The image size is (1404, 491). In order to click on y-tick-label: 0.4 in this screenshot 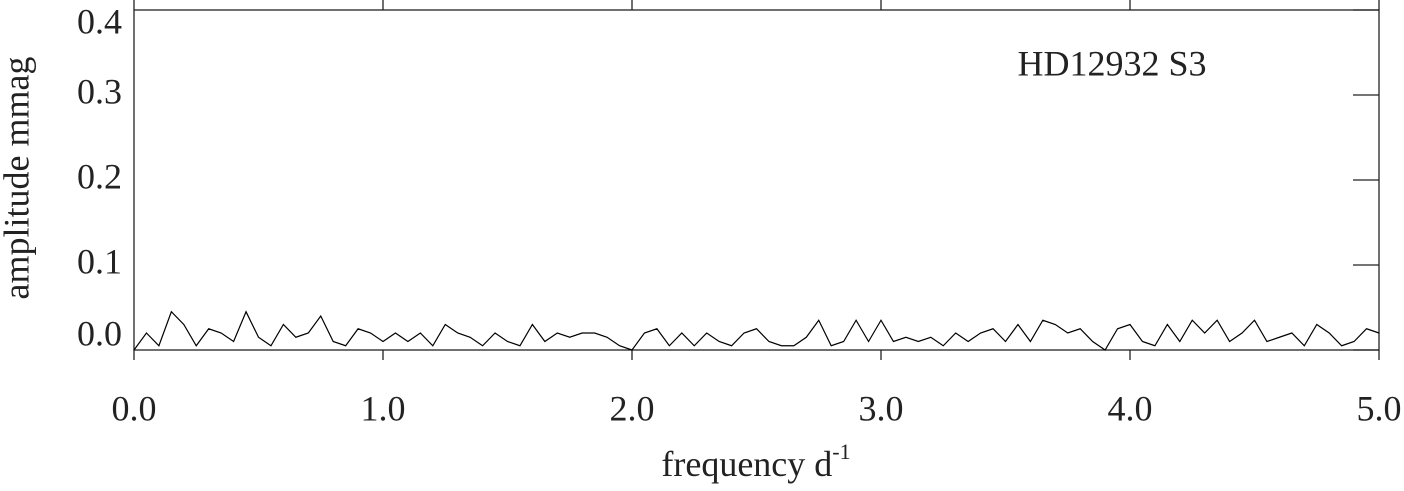, I will do `click(99, 21)`.